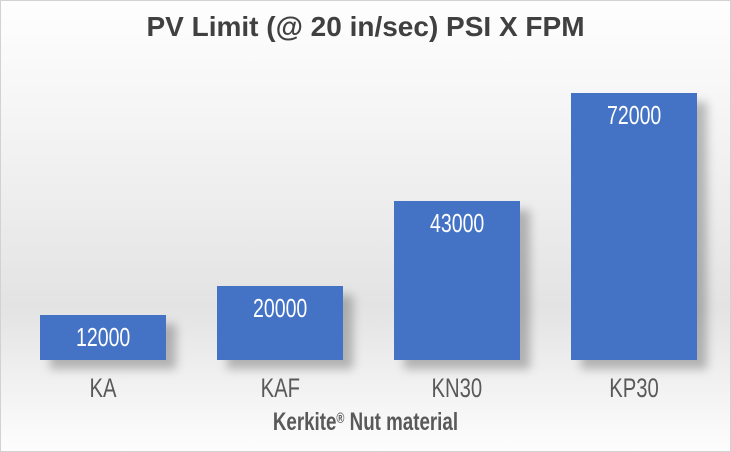 Image resolution: width=731 pixels, height=452 pixels. I want to click on x-axis-brand-text: Kerkite, so click(304, 422).